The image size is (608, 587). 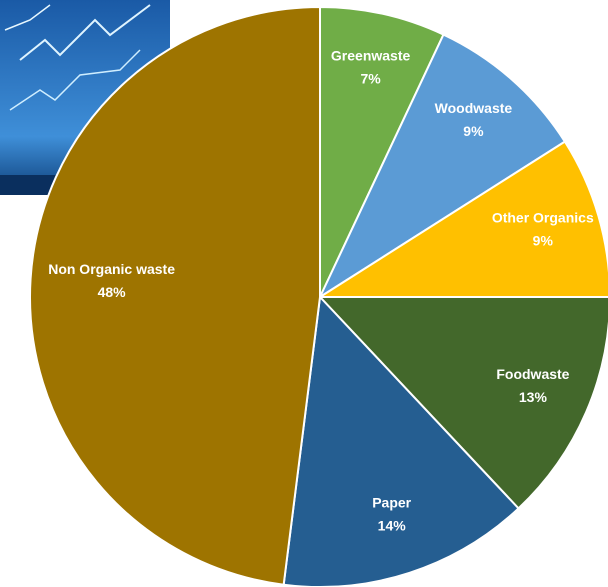 What do you see at coordinates (112, 292) in the screenshot?
I see `slice-value-label: 48%` at bounding box center [112, 292].